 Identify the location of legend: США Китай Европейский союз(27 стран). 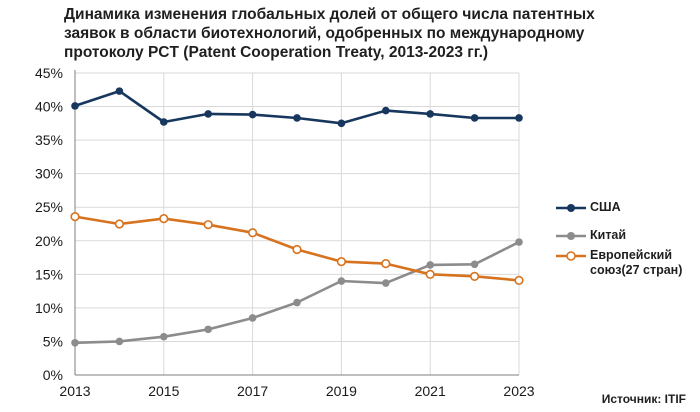
(626, 241).